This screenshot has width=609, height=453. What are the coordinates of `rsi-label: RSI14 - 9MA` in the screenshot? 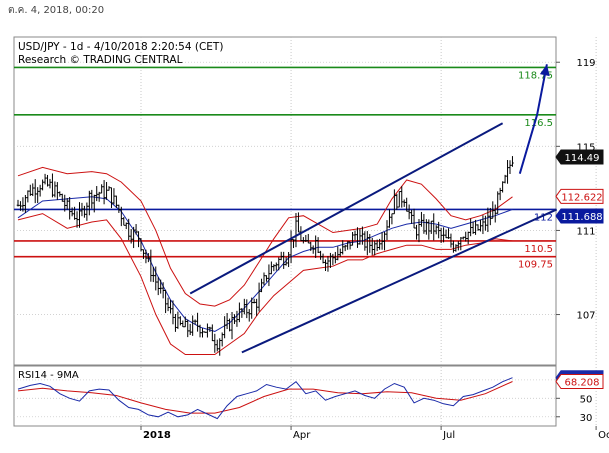 It's located at (48, 375).